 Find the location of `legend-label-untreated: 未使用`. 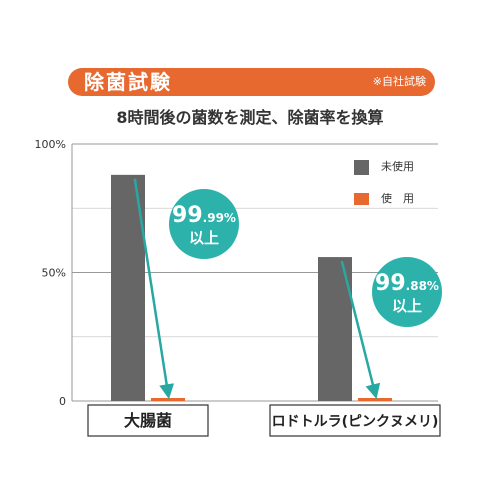

legend-label-untreated: 未使用 is located at coordinates (397, 166).